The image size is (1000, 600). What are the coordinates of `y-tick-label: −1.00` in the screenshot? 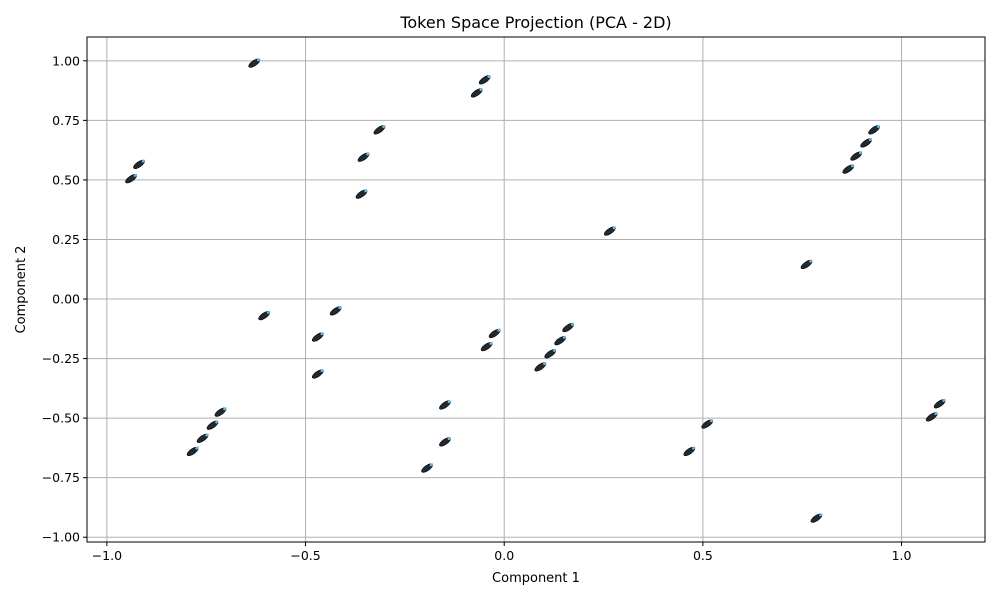 It's located at (61, 537).